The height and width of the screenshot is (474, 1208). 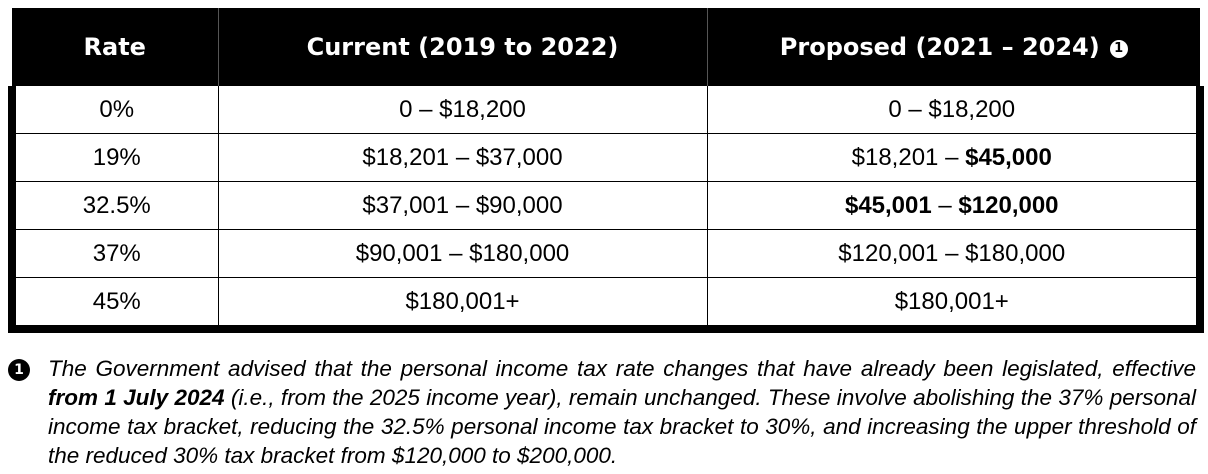 I want to click on cell-proposed: $45,001 – $120,000, so click(x=955, y=205).